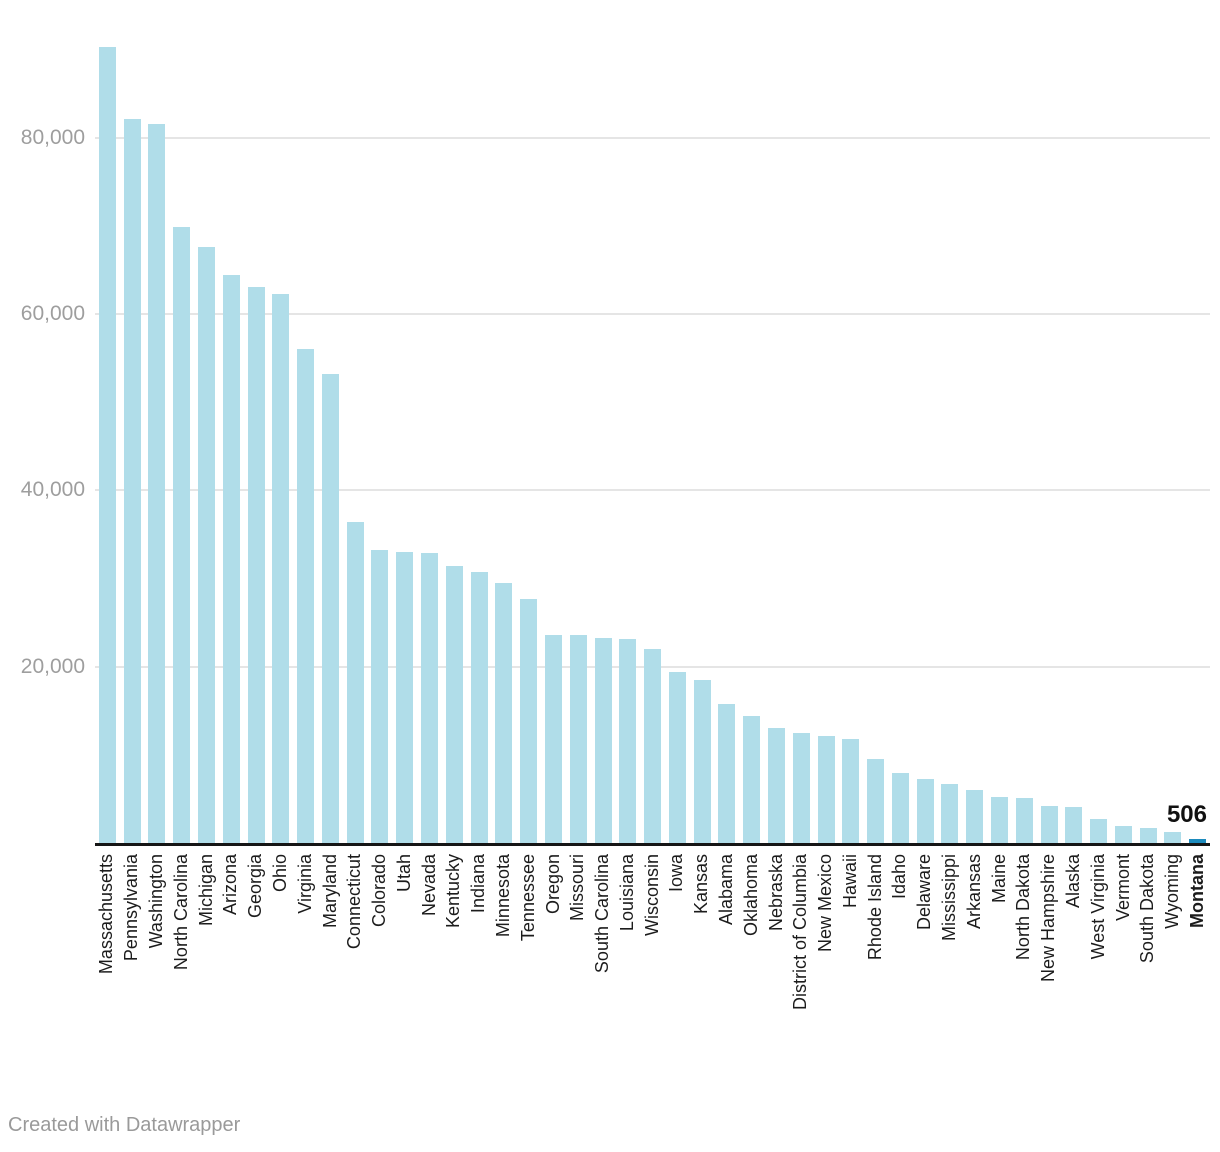 This screenshot has height=1152, width=1220. What do you see at coordinates (504, 713) in the screenshot?
I see `bar-minnesota` at bounding box center [504, 713].